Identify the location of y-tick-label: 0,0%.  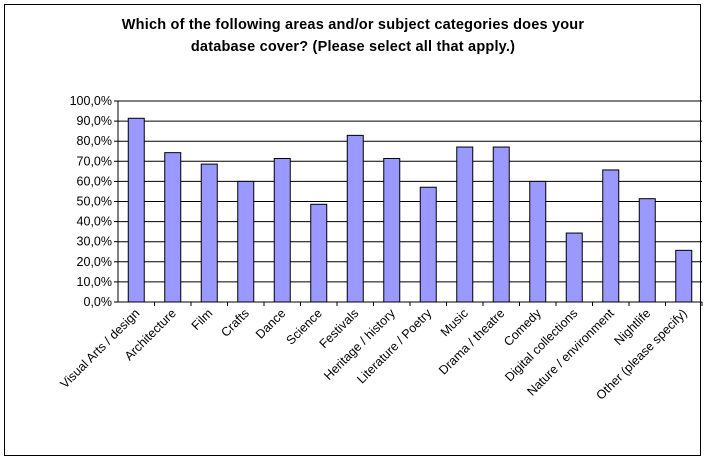
(98, 302).